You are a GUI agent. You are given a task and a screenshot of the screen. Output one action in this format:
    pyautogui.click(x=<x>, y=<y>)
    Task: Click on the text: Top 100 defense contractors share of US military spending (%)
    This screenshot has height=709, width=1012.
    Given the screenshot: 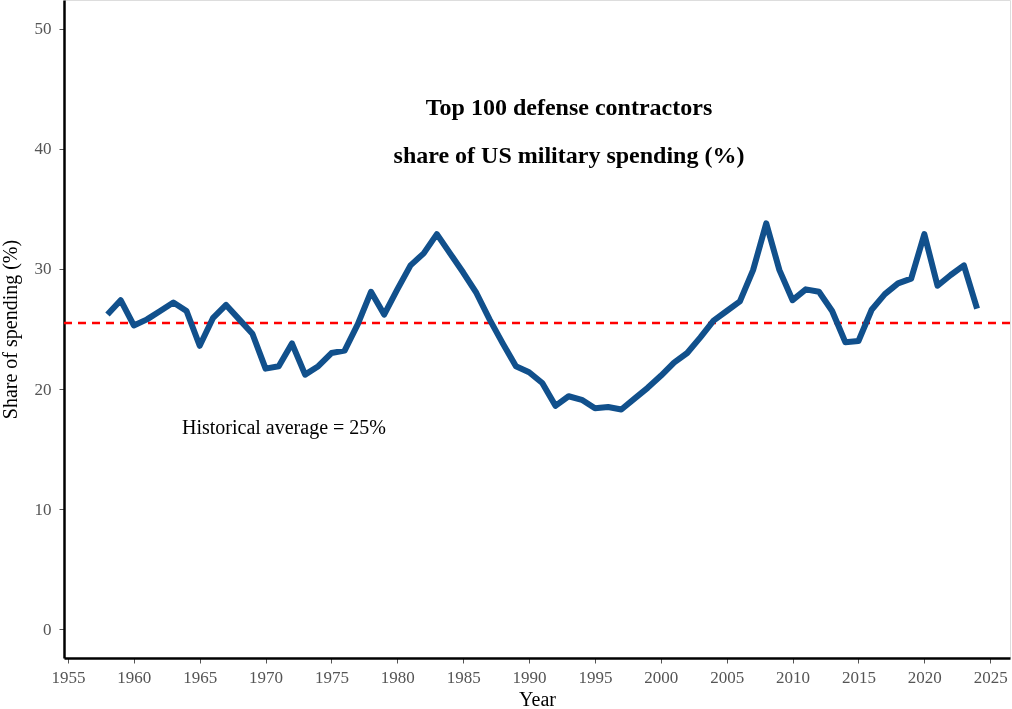 What is the action you would take?
    pyautogui.click(x=569, y=131)
    